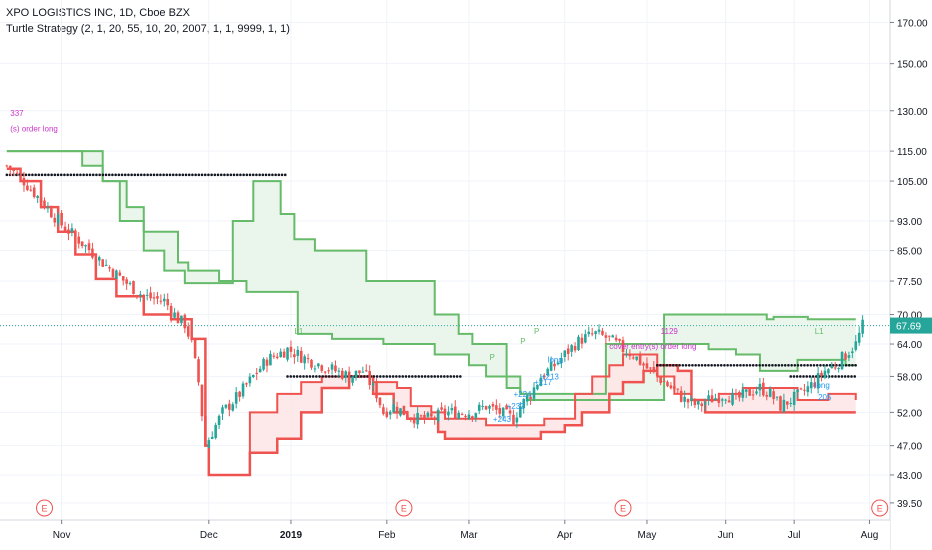 The height and width of the screenshot is (550, 932). Describe the element at coordinates (912, 65) in the screenshot. I see `price-tick-label: 150.00` at that location.